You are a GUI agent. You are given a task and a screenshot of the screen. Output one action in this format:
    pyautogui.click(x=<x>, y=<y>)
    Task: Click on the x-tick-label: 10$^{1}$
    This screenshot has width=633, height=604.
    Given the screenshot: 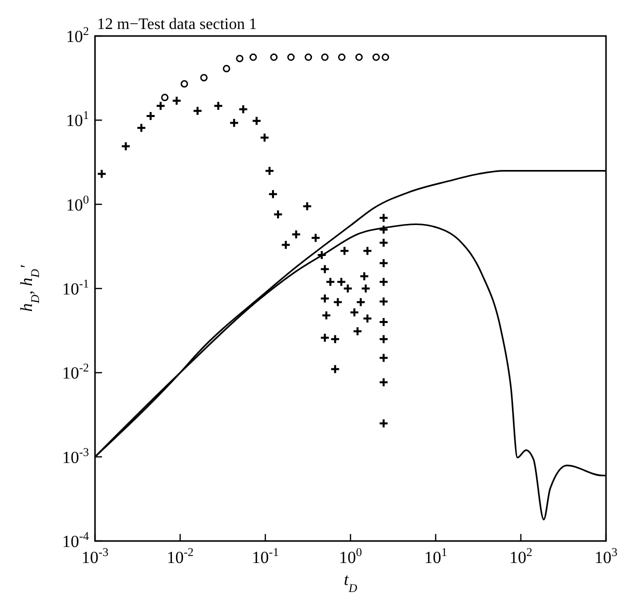 What is the action you would take?
    pyautogui.click(x=436, y=556)
    